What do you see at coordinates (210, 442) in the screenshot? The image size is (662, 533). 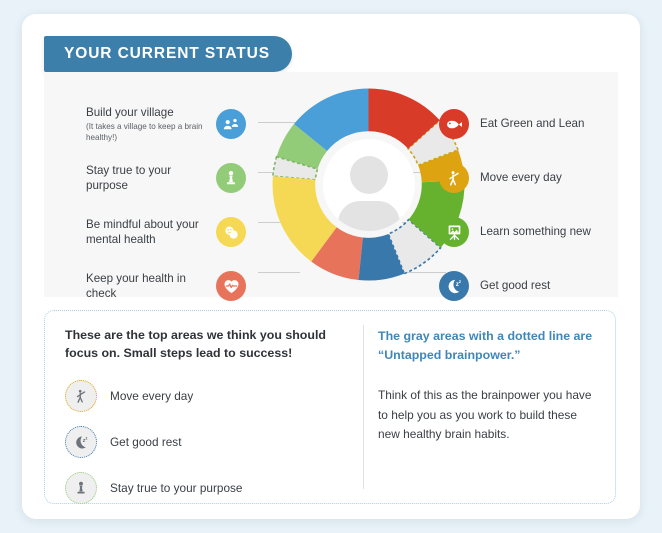 I see `focus-item-get-good-rest: z z Get good rest` at bounding box center [210, 442].